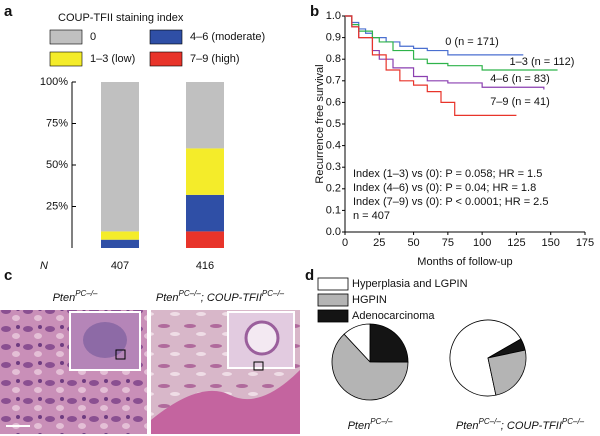 The image size is (600, 436). I want to click on x-tick-label: 407, so click(120, 266).